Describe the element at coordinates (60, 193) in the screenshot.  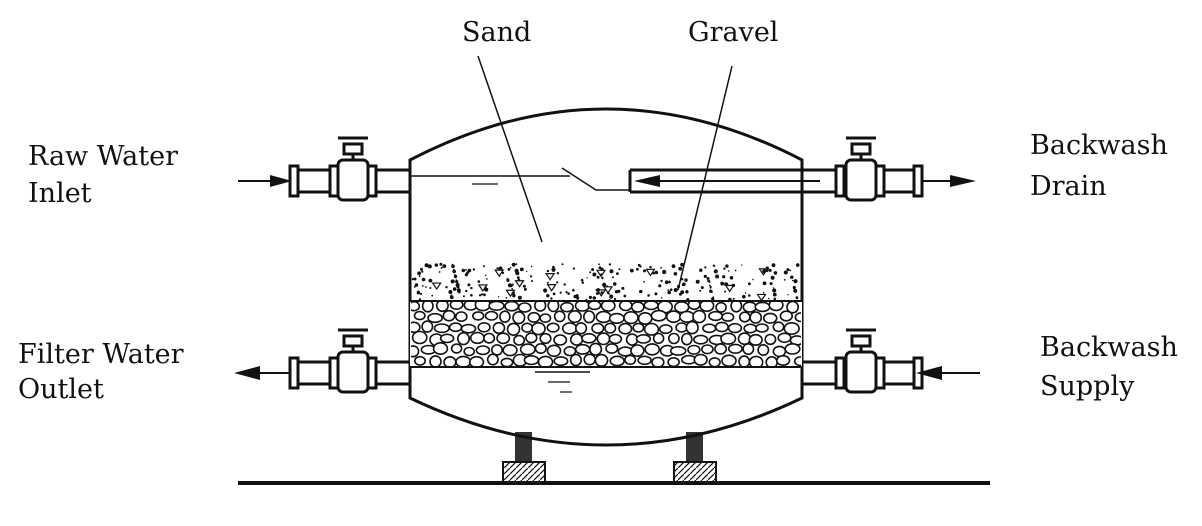
I see `raw-water-inlet-label-line2: Inlet` at that location.